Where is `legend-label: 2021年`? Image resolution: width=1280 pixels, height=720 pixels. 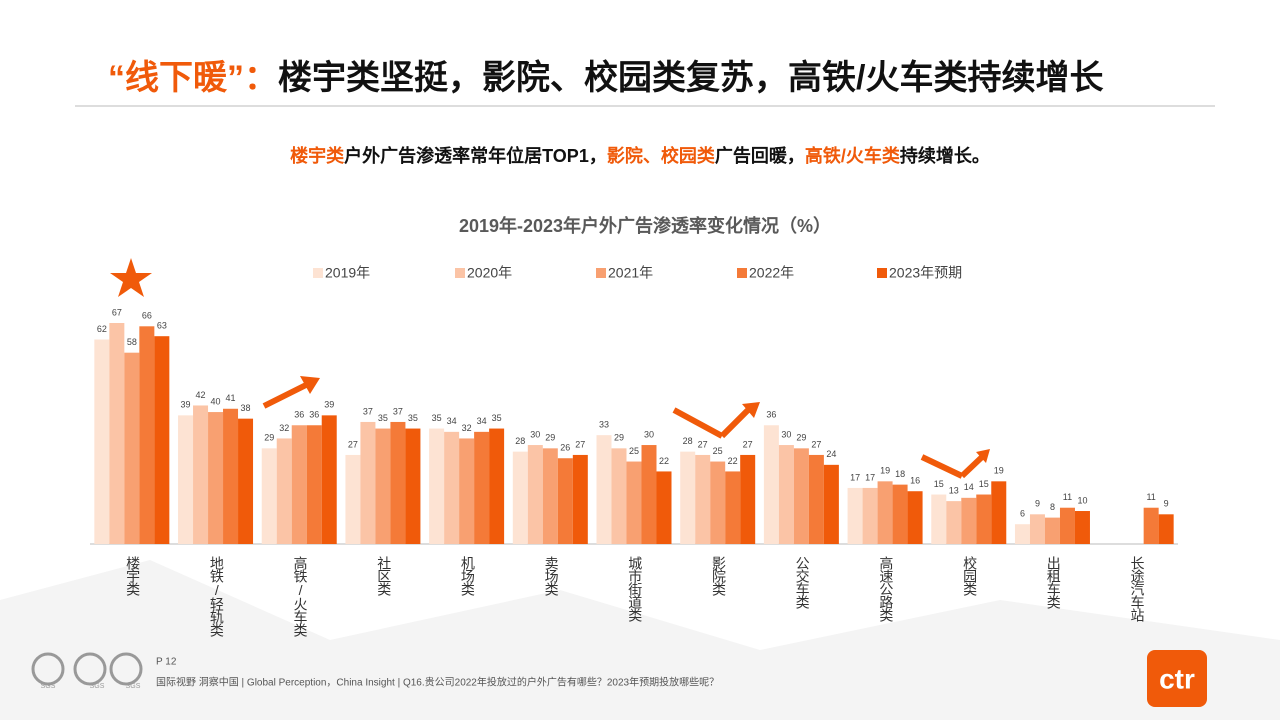
legend-label: 2021年 is located at coordinates (630, 273).